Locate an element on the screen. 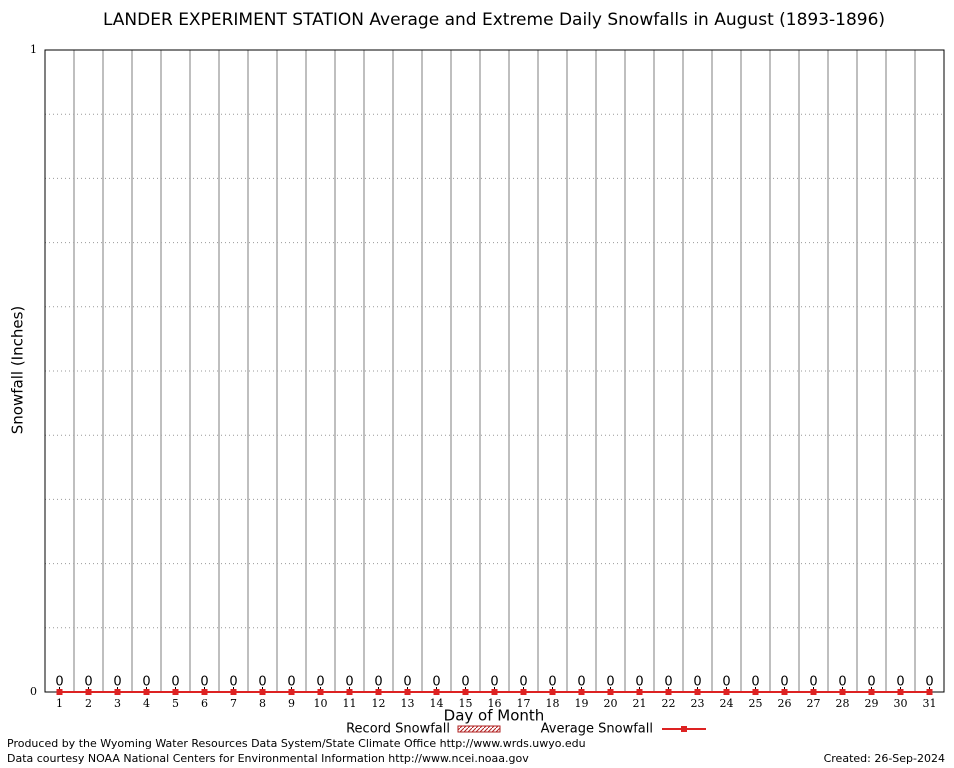  x-tick-label: 16 is located at coordinates (495, 703).